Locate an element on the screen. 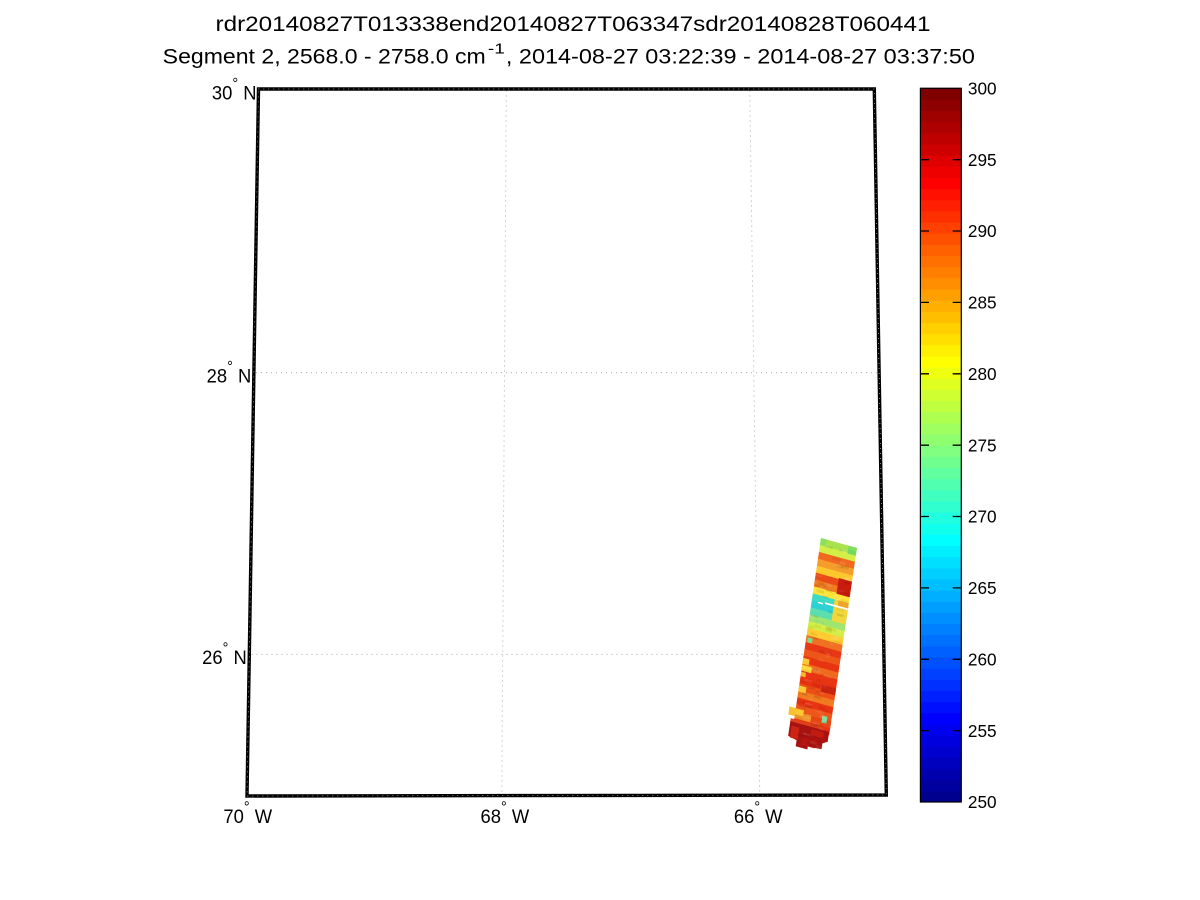  svg-text: 290 is located at coordinates (982, 231).